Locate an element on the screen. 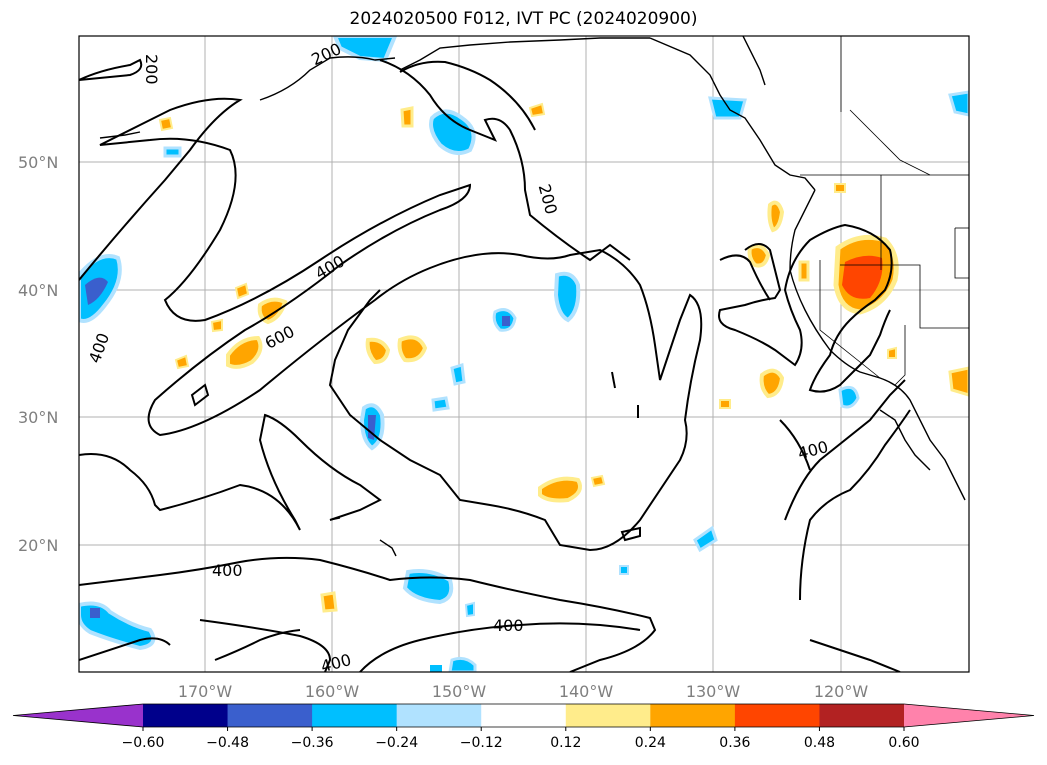 Image resolution: width=1047 pixels, height=765 pixels. colorbar-tick-label: −0.60 is located at coordinates (143, 743).